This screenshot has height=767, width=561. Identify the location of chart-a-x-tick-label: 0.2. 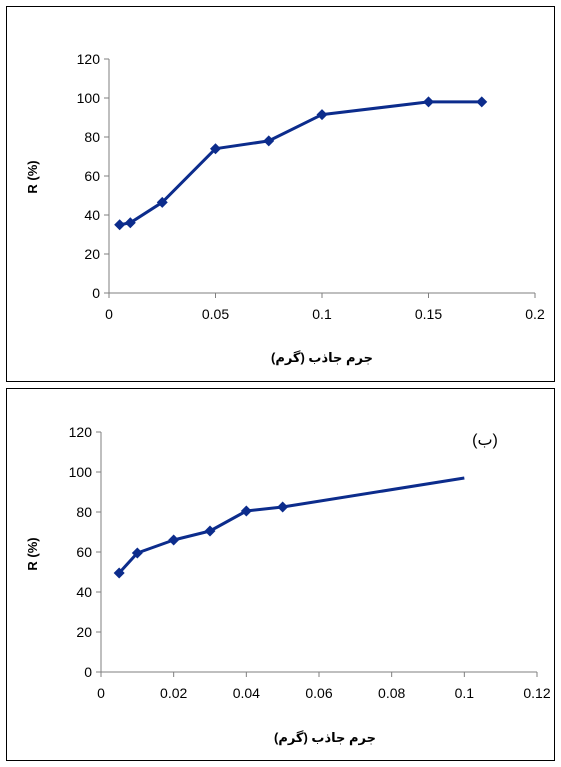
(535, 314).